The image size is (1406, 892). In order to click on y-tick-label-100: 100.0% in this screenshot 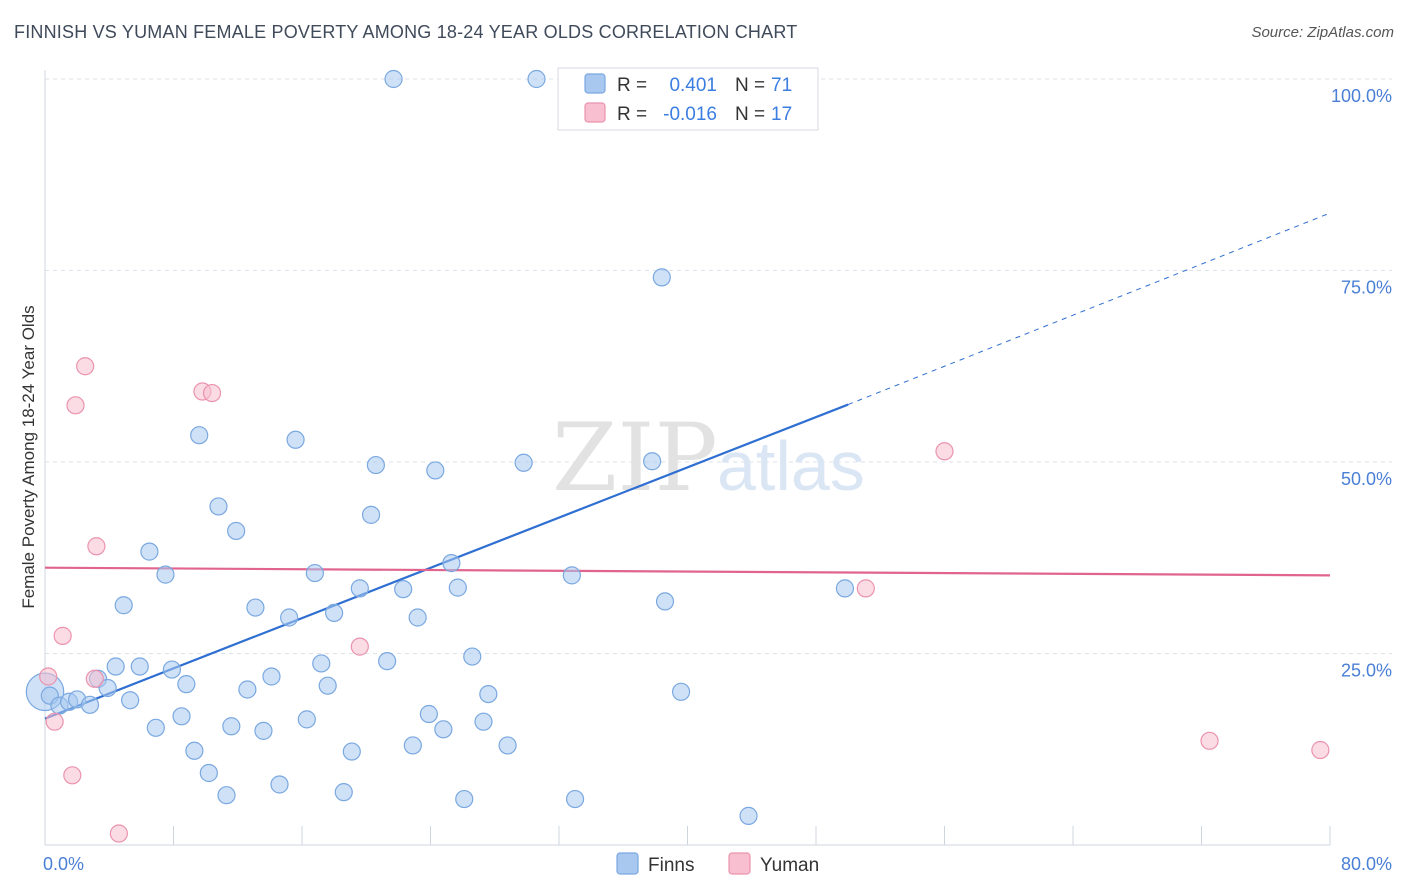, I will do `click(1361, 96)`.